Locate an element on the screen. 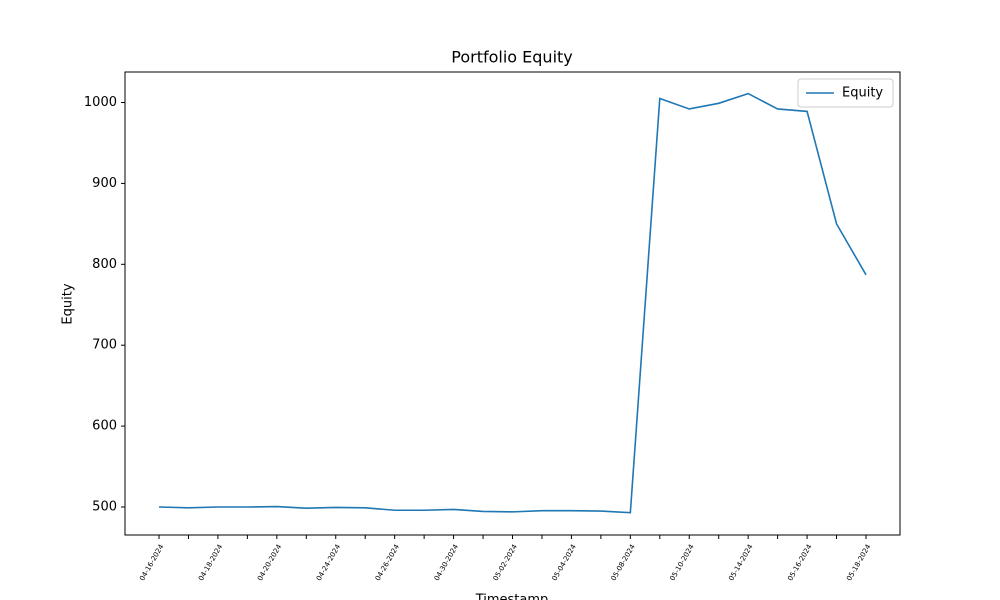  y-tick-label: 1000 is located at coordinates (100, 102).